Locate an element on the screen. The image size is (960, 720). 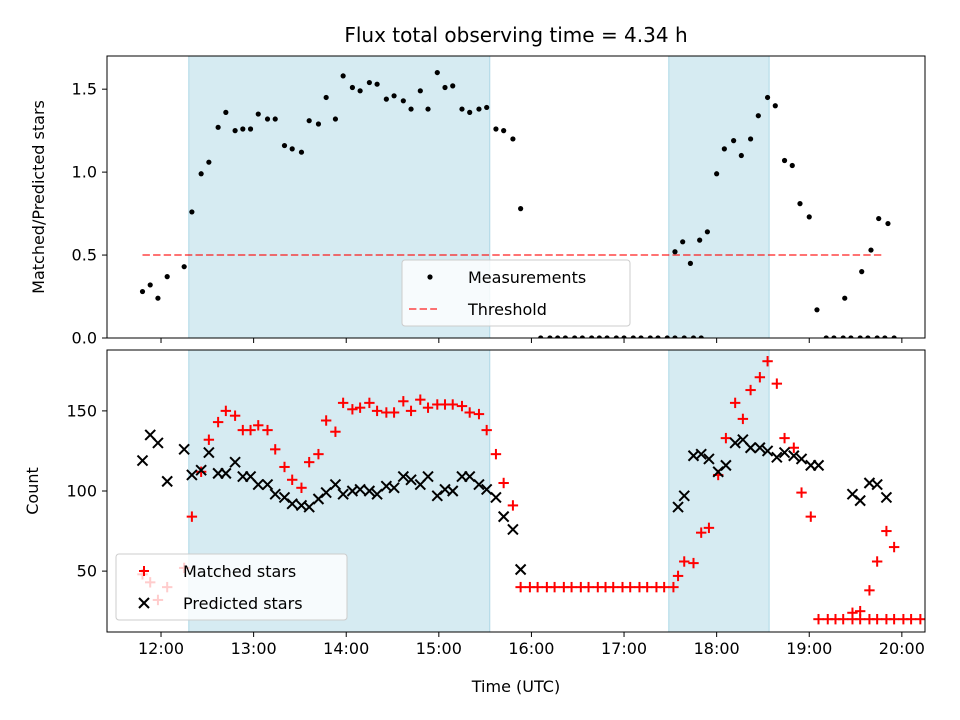
legend-marker-matched is located at coordinates (144, 571).